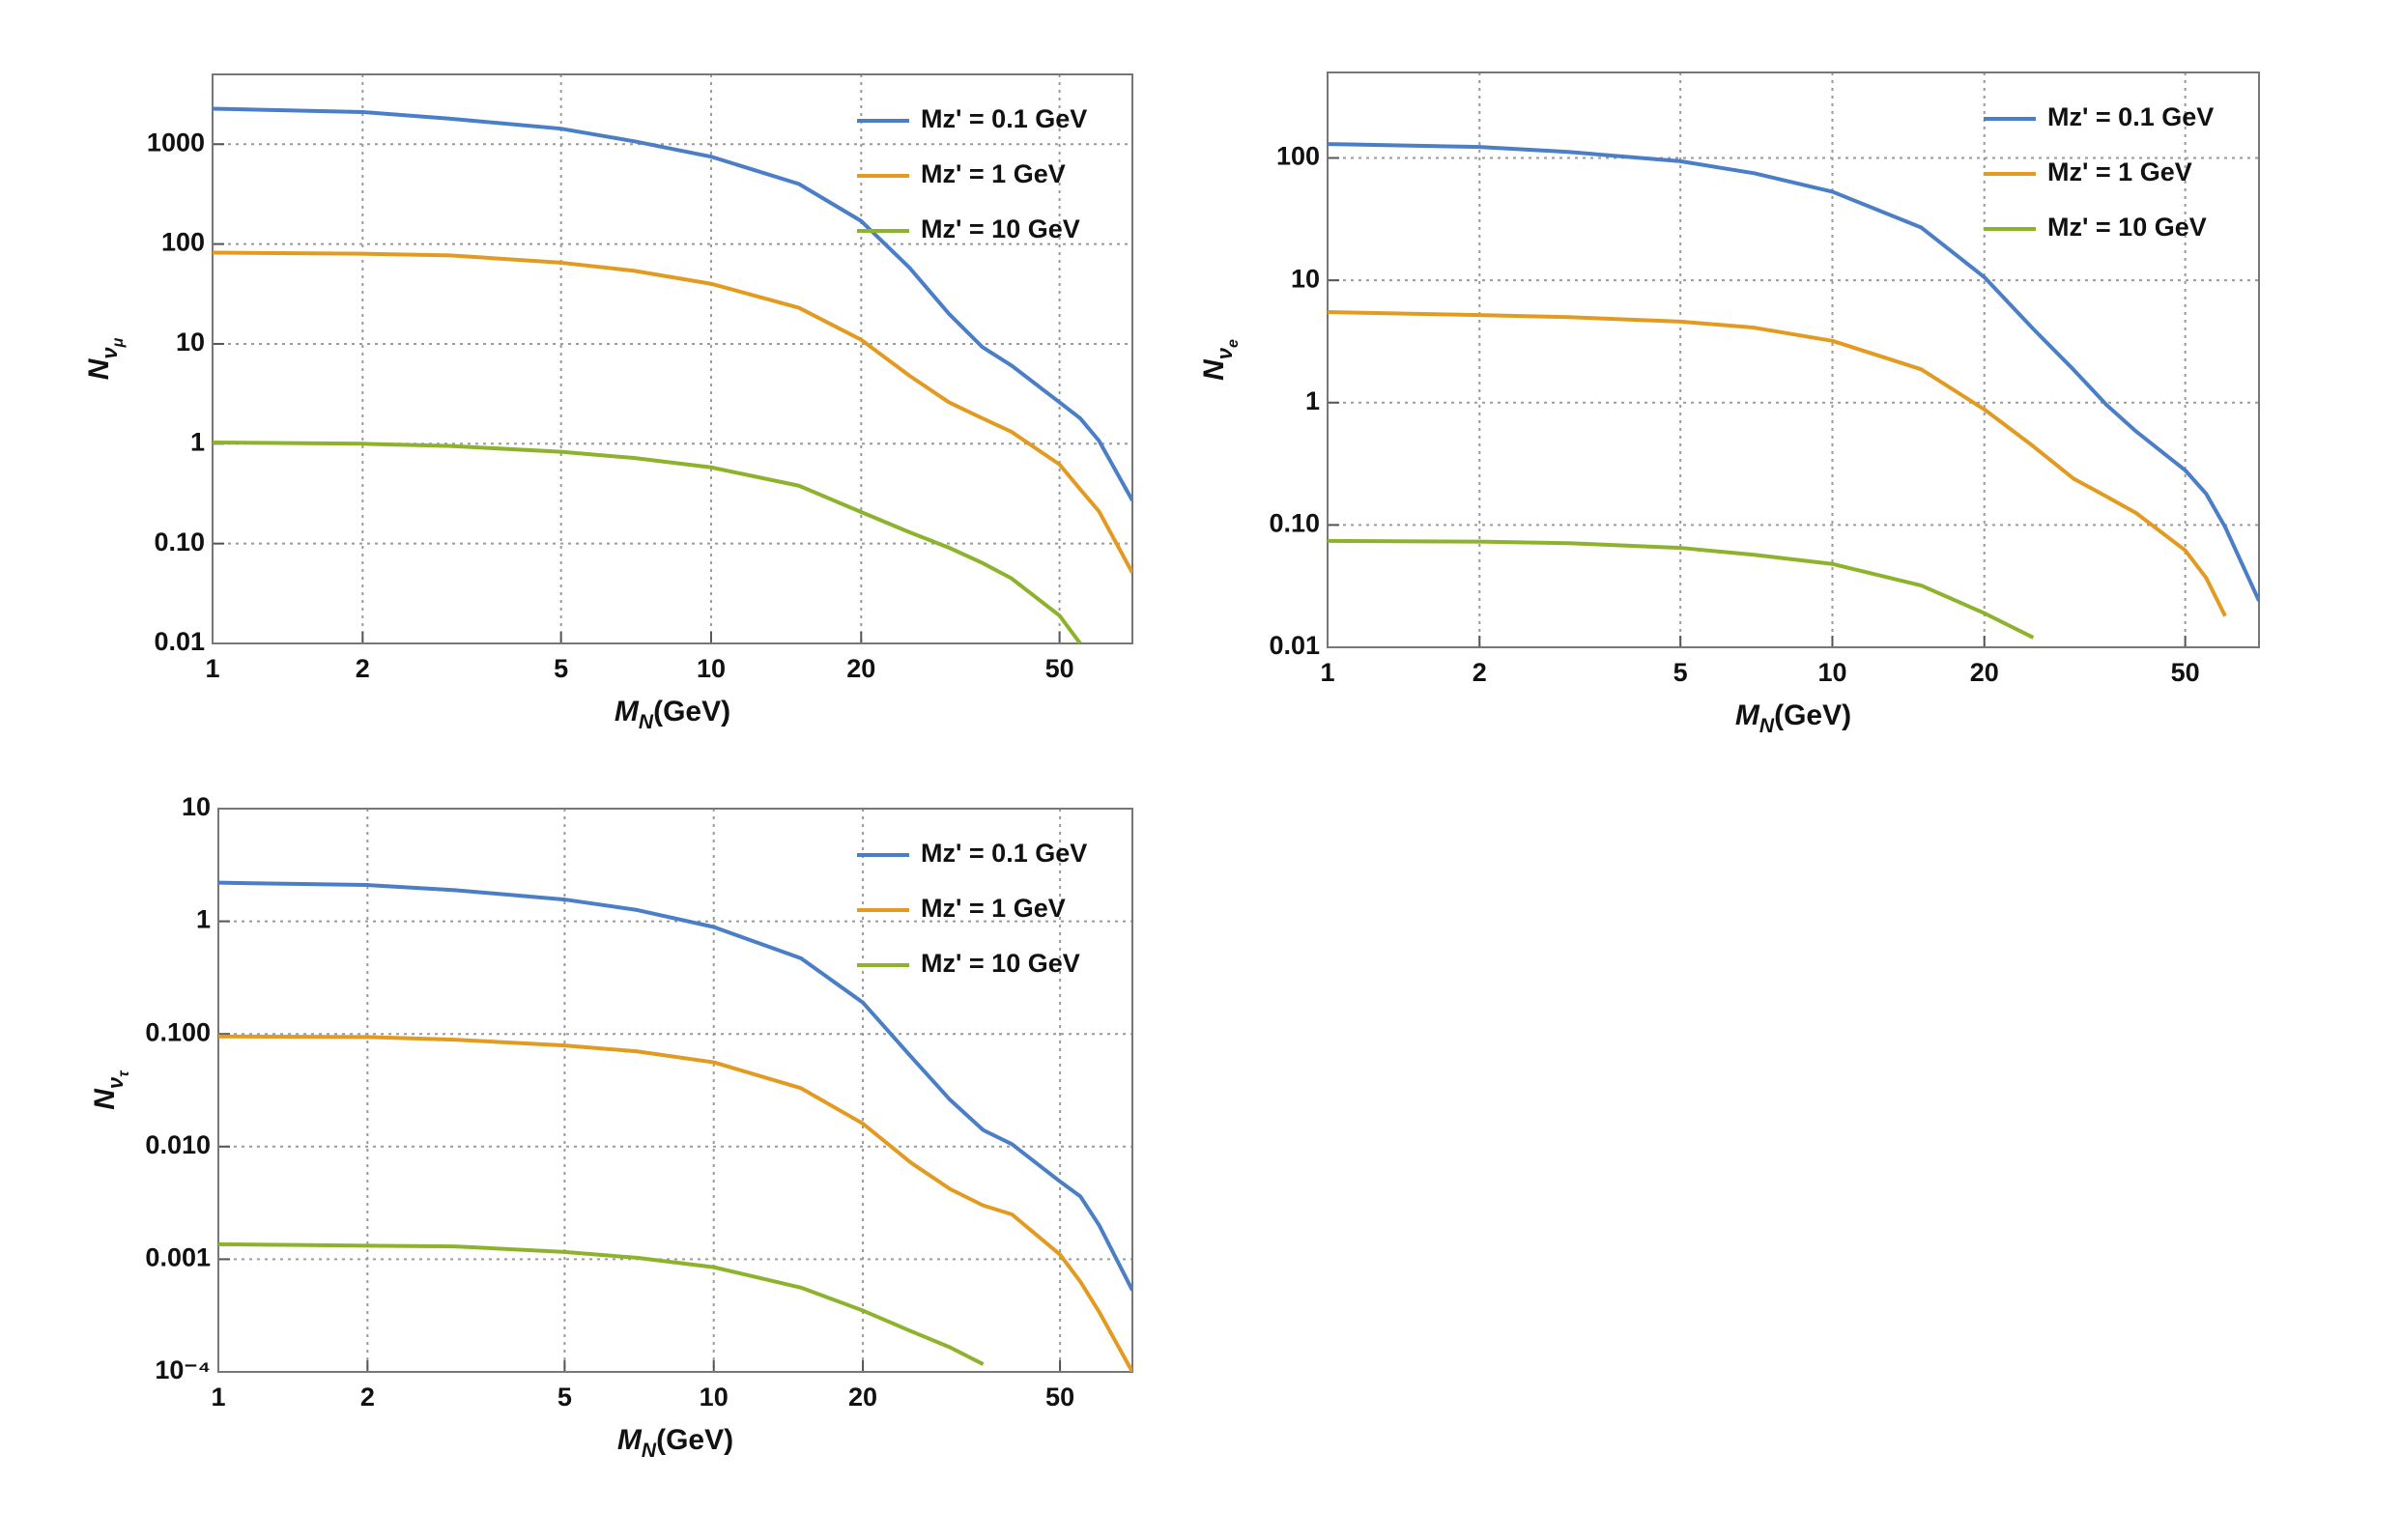 This screenshot has width=2402, height=1540. Describe the element at coordinates (178, 1257) in the screenshot. I see `y-tick-label: 0.001` at that location.